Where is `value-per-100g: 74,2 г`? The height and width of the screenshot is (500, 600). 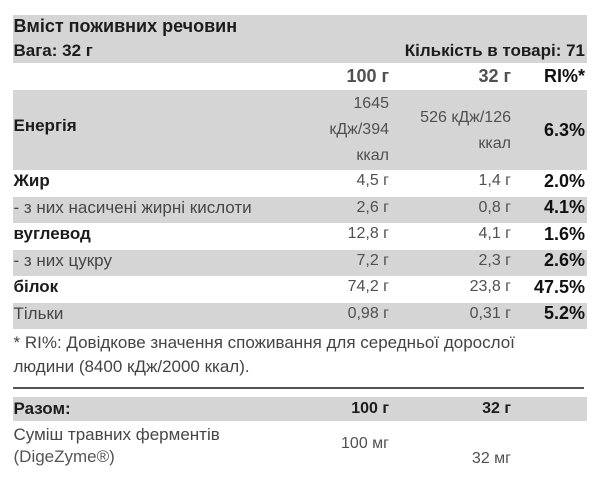
value-per-100g: 74,2 г is located at coordinates (368, 287).